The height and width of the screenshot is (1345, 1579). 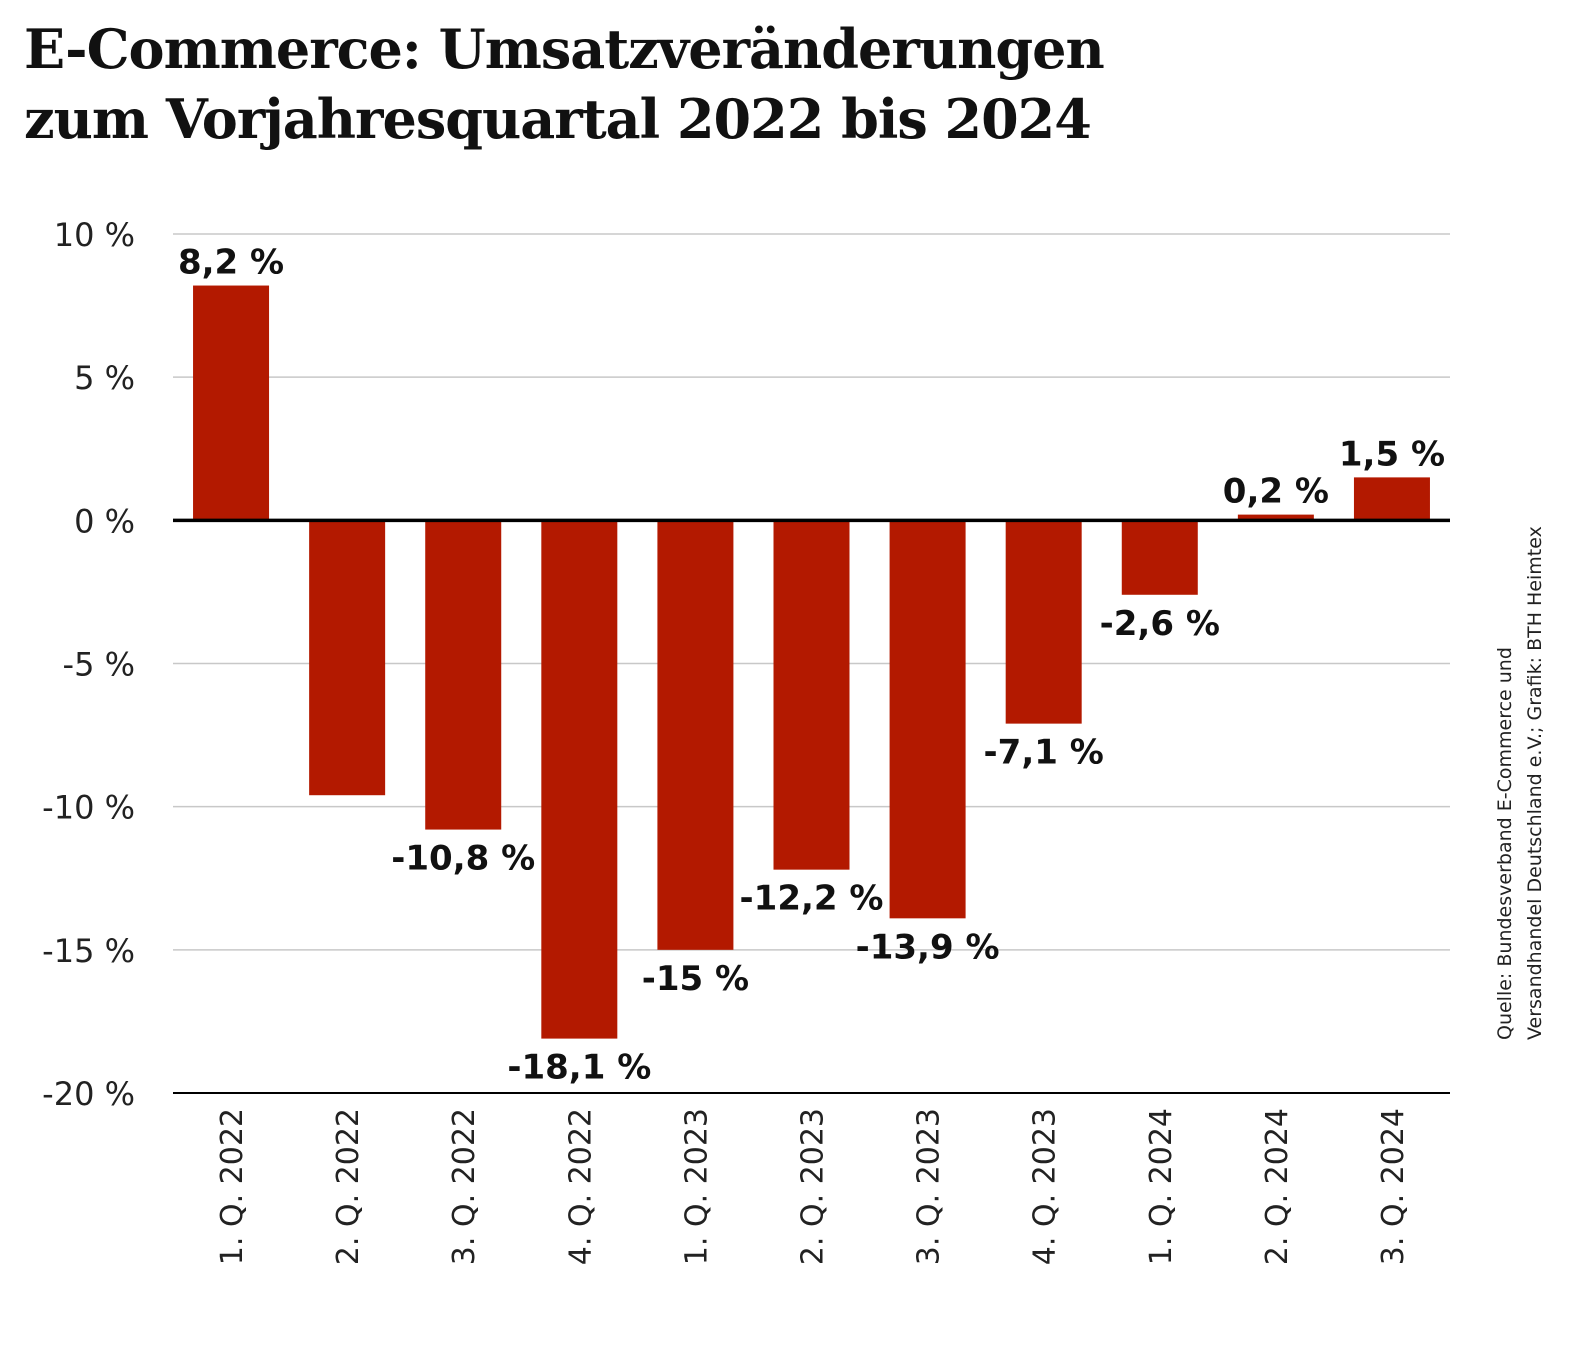 What do you see at coordinates (231, 263) in the screenshot?
I see `data-label: 8,2 %` at bounding box center [231, 263].